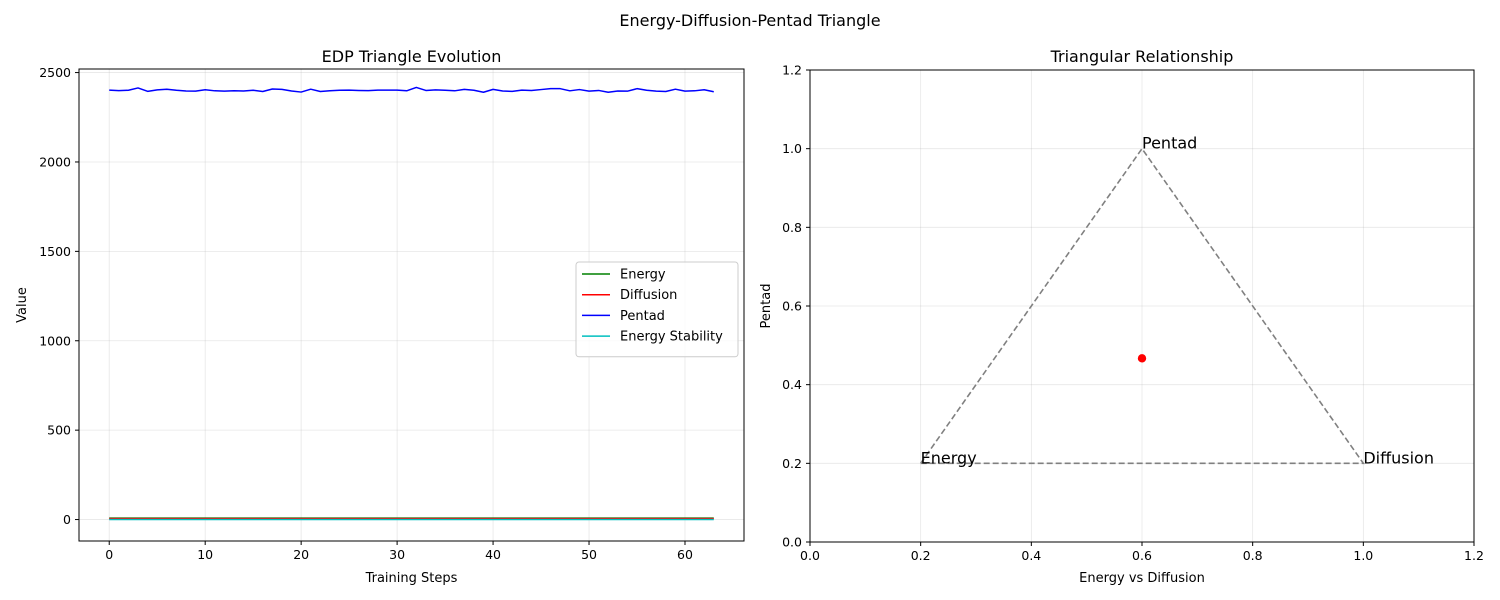 Image resolution: width=1500 pixels, height=600 pixels. I want to click on scatter-point, so click(1142, 358).